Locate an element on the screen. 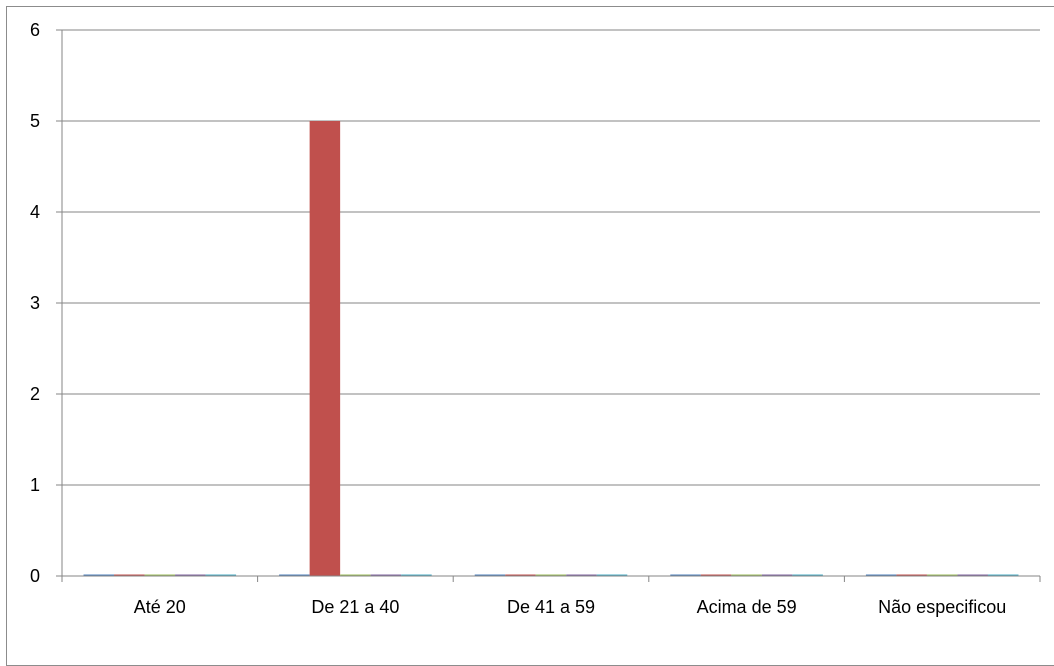 The image size is (1054, 666). x-tick-label: De 41 a 59 is located at coordinates (551, 607).